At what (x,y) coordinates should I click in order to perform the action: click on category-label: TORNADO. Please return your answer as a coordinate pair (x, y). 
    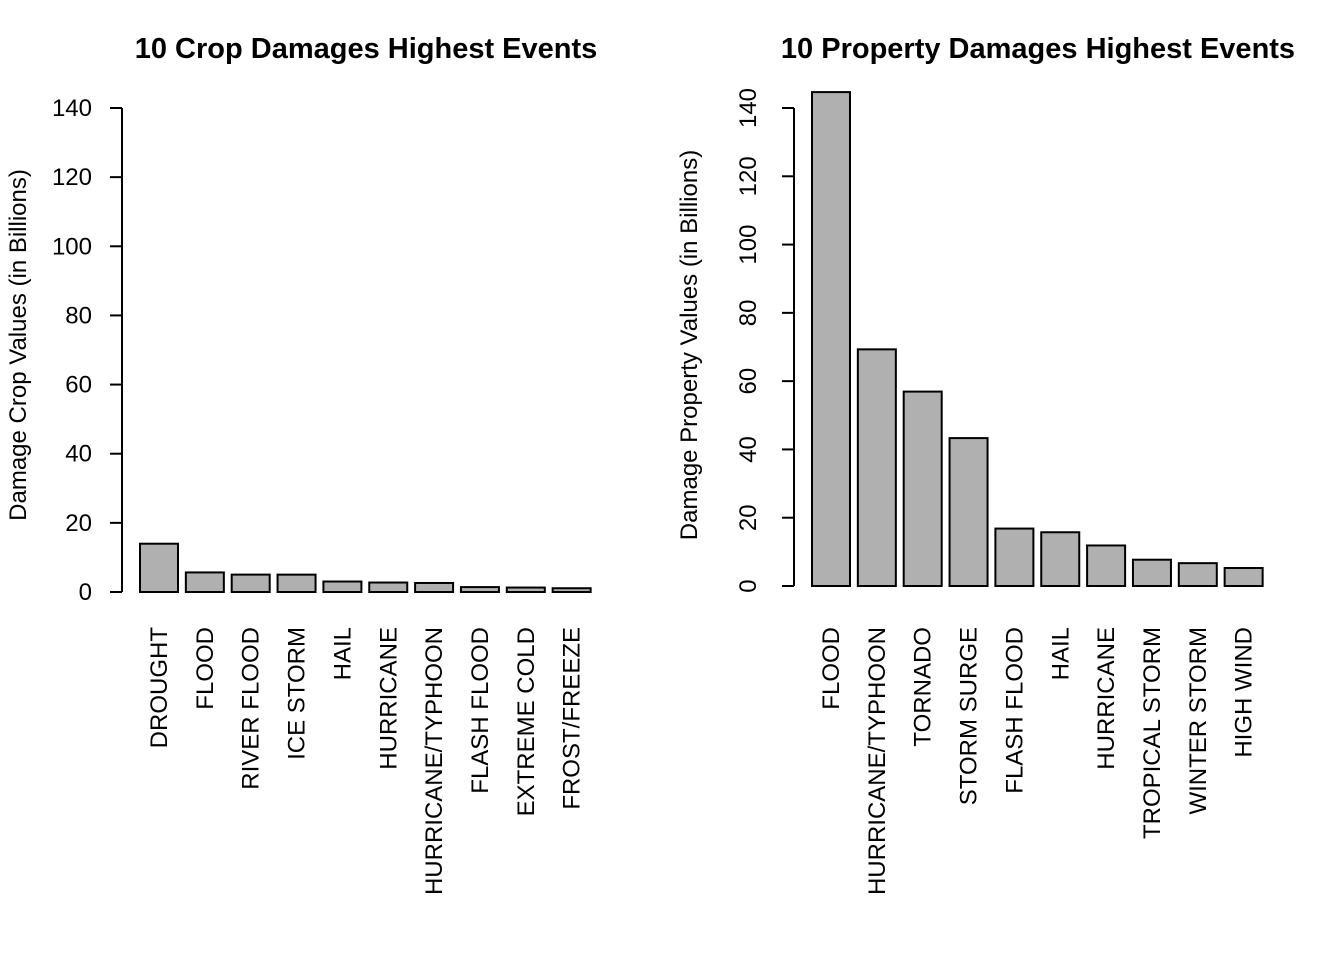
    Looking at the image, I should click on (923, 687).